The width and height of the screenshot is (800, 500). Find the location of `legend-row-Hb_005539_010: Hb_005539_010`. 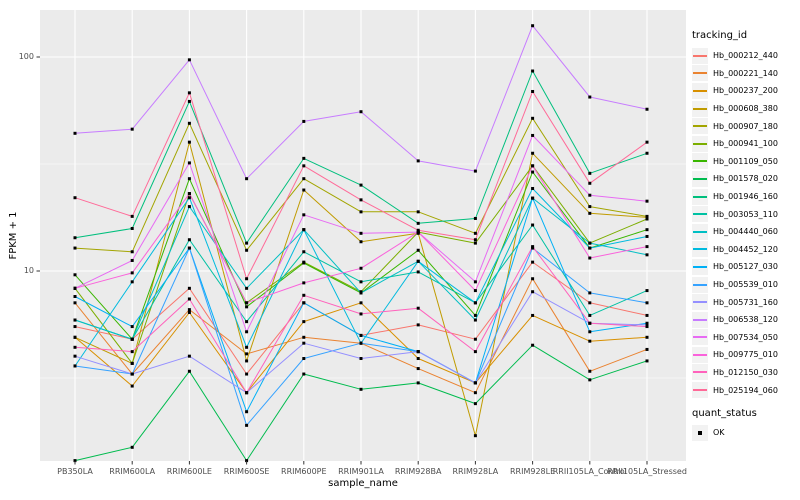

legend-row-Hb_005539_010: Hb_005539_010 is located at coordinates (745, 285).